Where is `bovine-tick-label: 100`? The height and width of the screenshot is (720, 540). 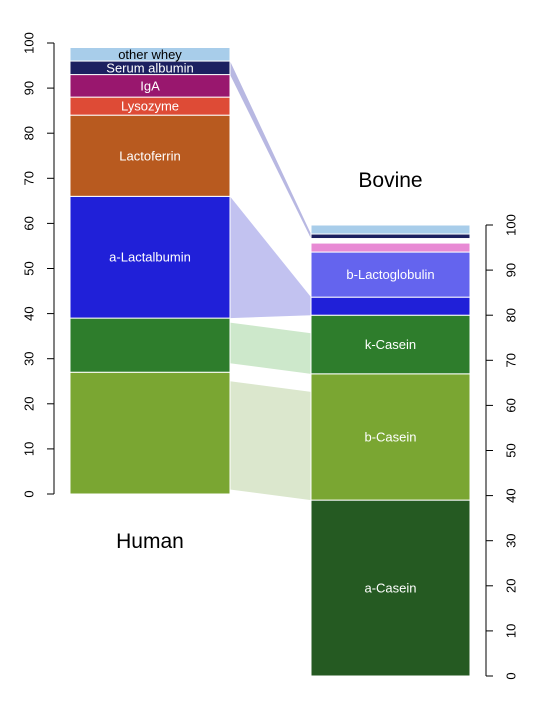
bovine-tick-label: 100 is located at coordinates (511, 225).